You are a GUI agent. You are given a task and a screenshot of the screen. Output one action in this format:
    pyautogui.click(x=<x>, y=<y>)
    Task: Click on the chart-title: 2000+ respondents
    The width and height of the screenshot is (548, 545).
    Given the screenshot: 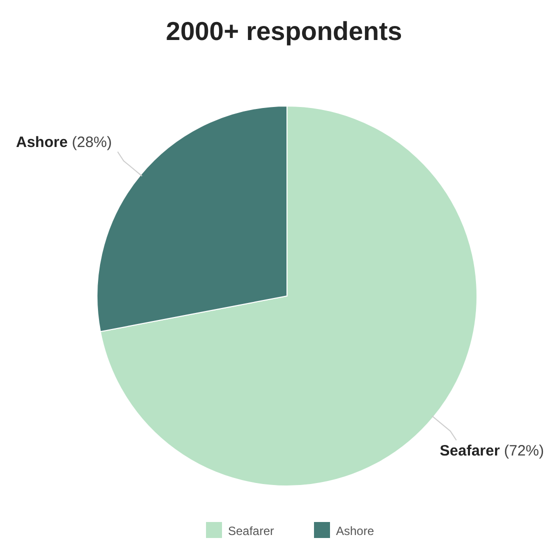 What is the action you would take?
    pyautogui.click(x=284, y=31)
    